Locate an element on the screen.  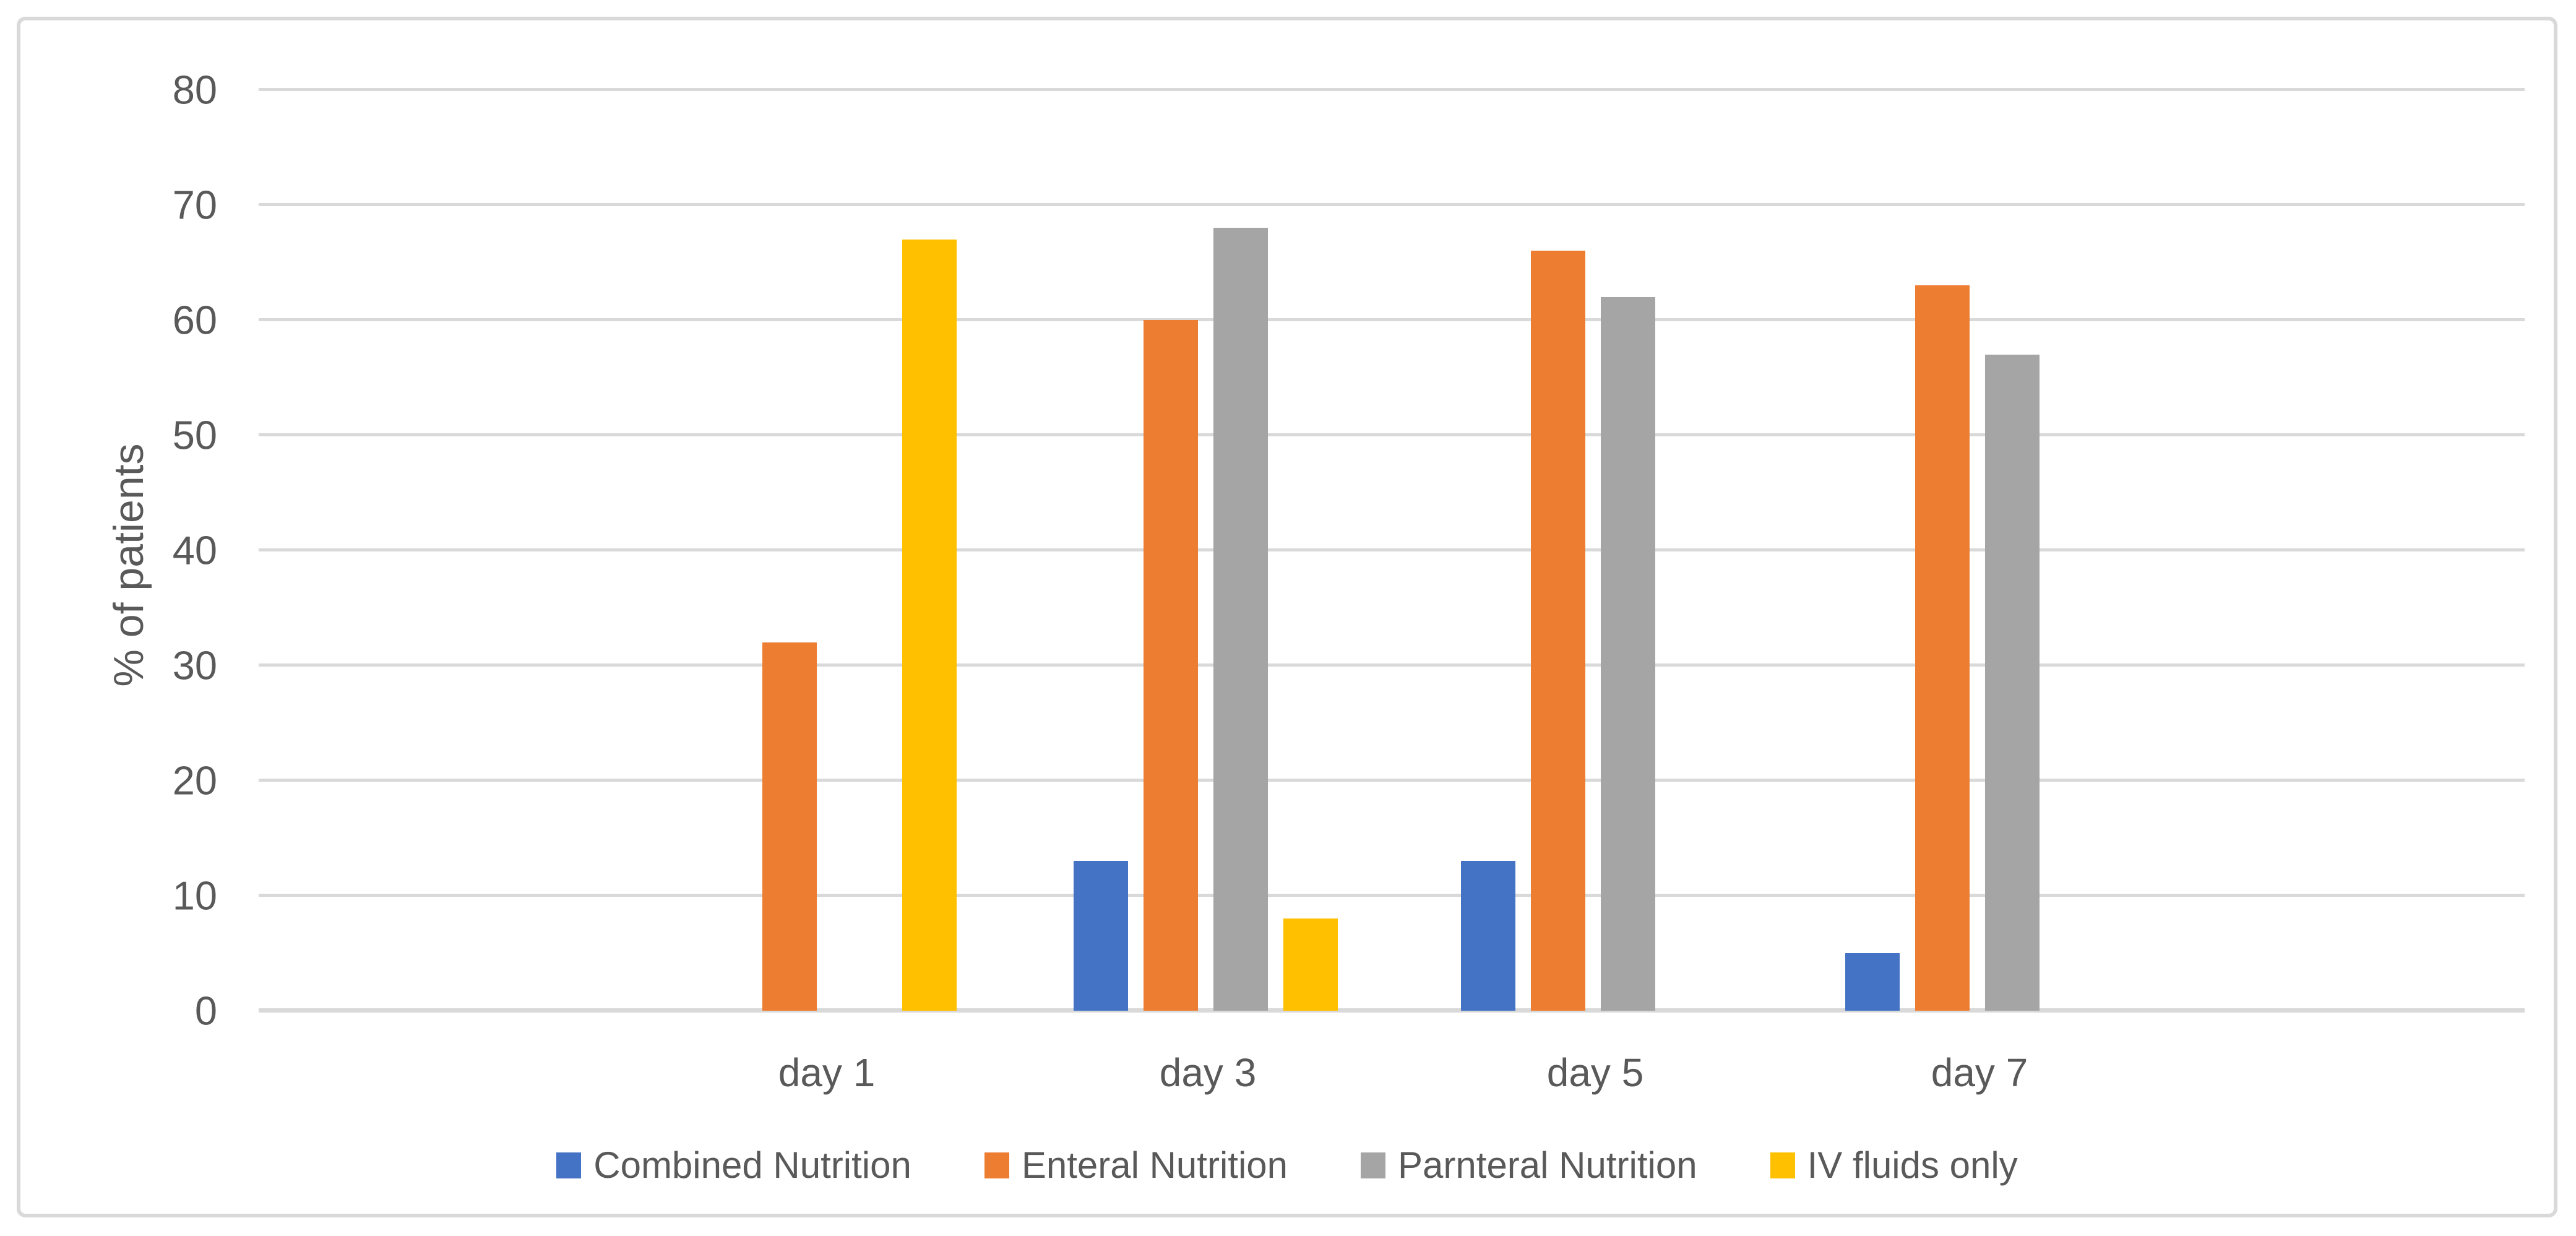
x-axis-line is located at coordinates (1392, 1010).